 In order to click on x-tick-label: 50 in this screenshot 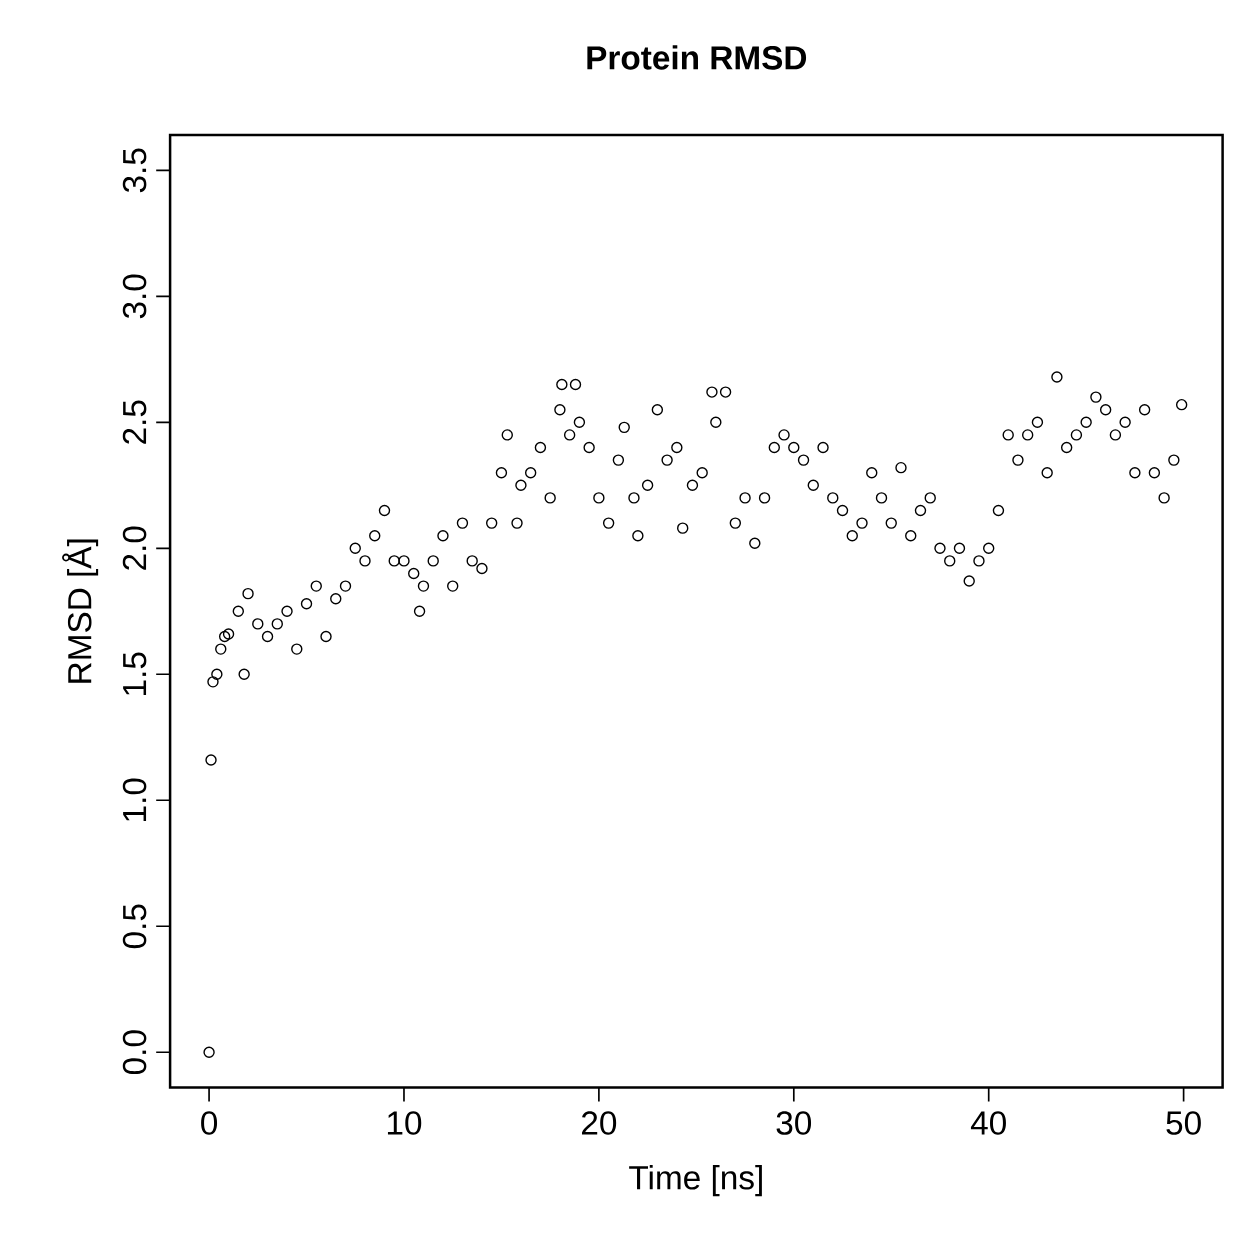, I will do `click(1183, 1123)`.